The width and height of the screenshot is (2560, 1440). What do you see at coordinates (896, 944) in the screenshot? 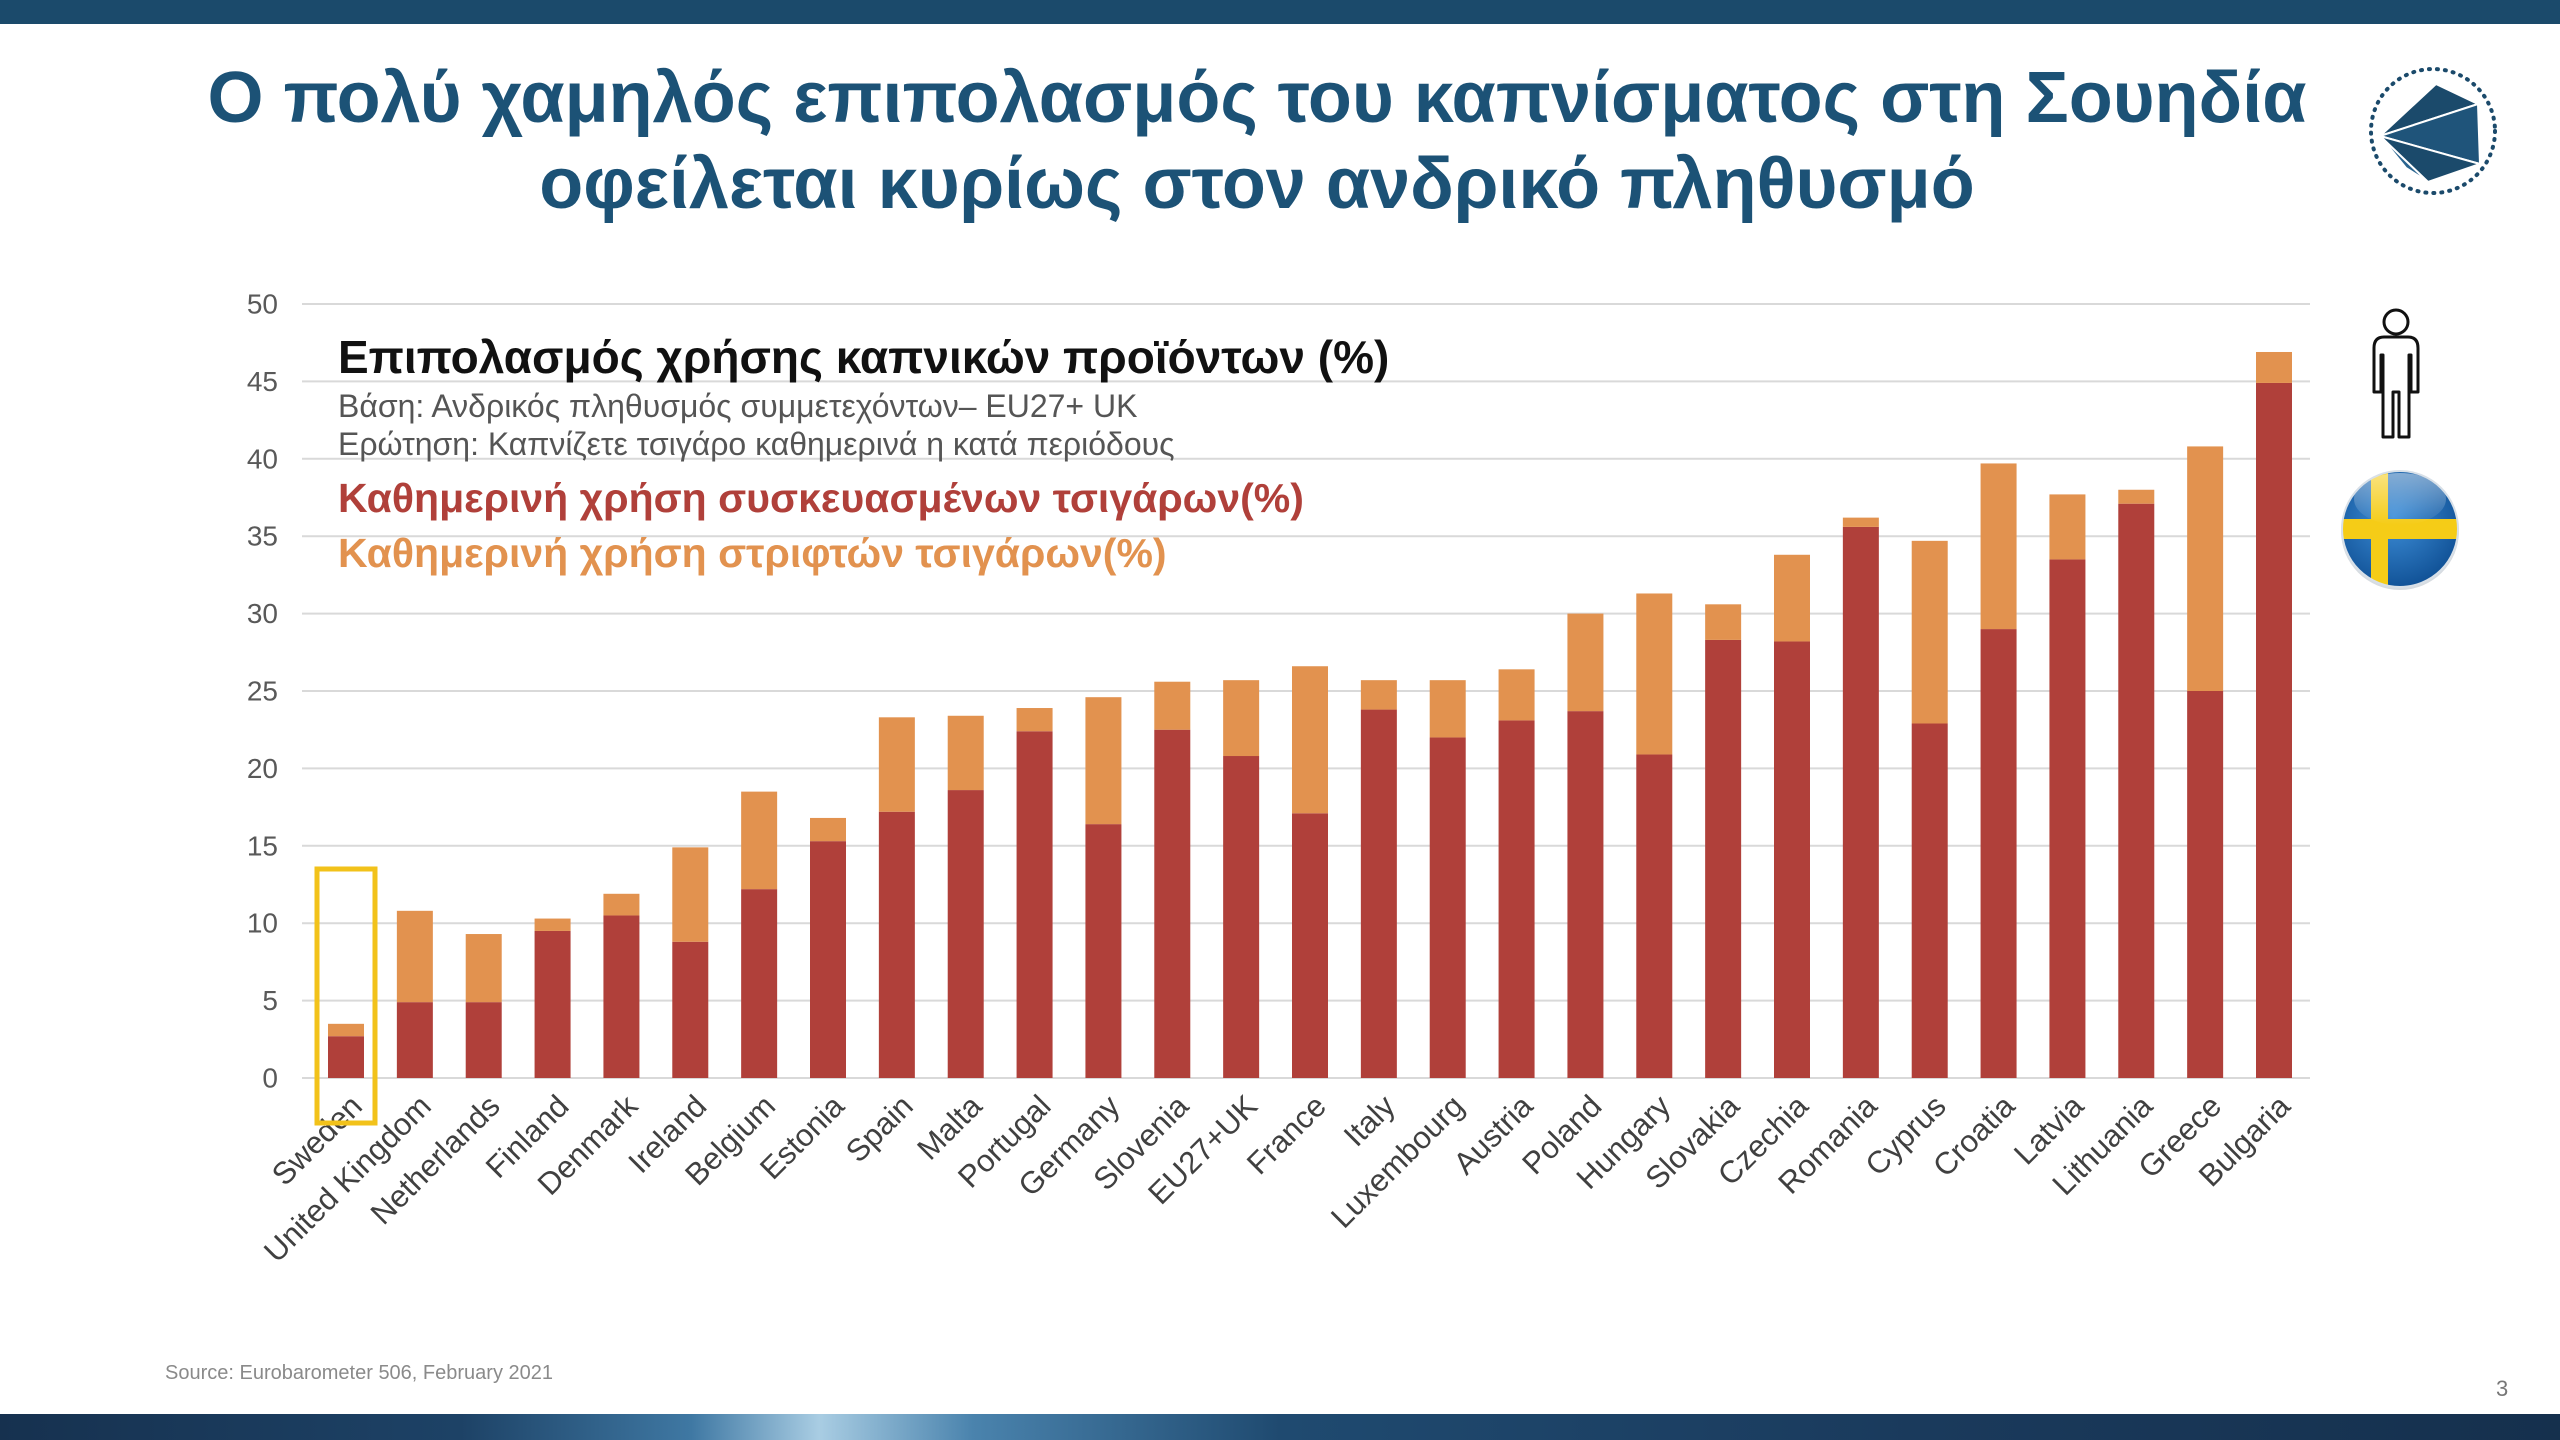
I see `bar-packaged-spain` at bounding box center [896, 944].